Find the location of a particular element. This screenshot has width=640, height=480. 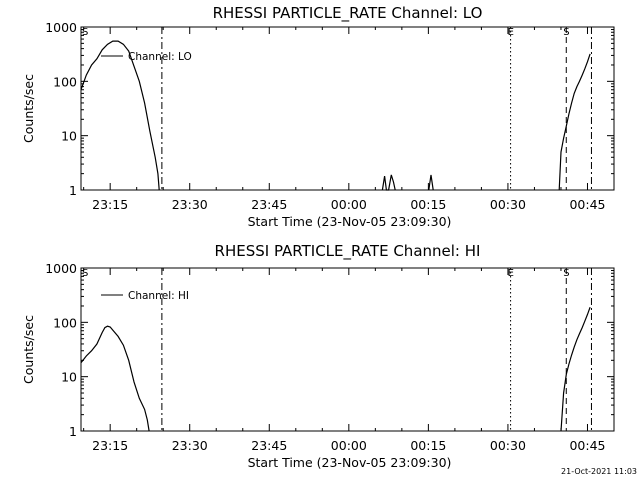

legend-label: Channel: LO is located at coordinates (160, 57).